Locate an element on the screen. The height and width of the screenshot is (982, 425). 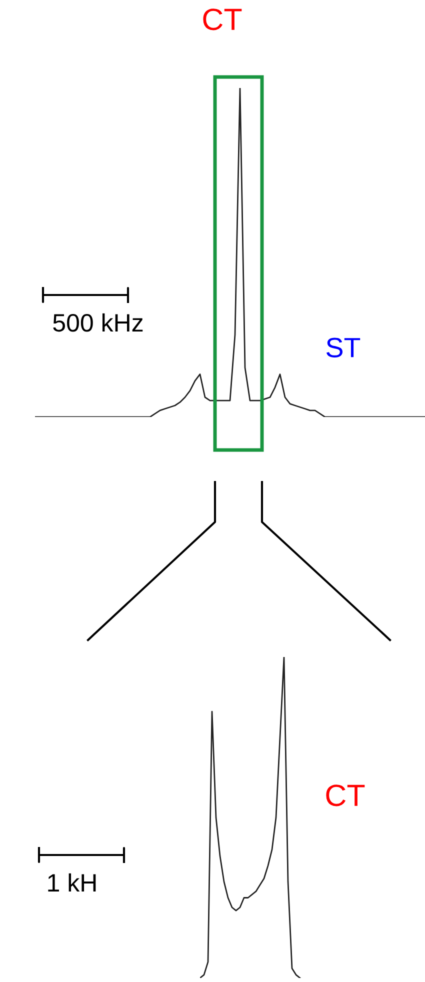
text: CT is located at coordinates (345, 795).